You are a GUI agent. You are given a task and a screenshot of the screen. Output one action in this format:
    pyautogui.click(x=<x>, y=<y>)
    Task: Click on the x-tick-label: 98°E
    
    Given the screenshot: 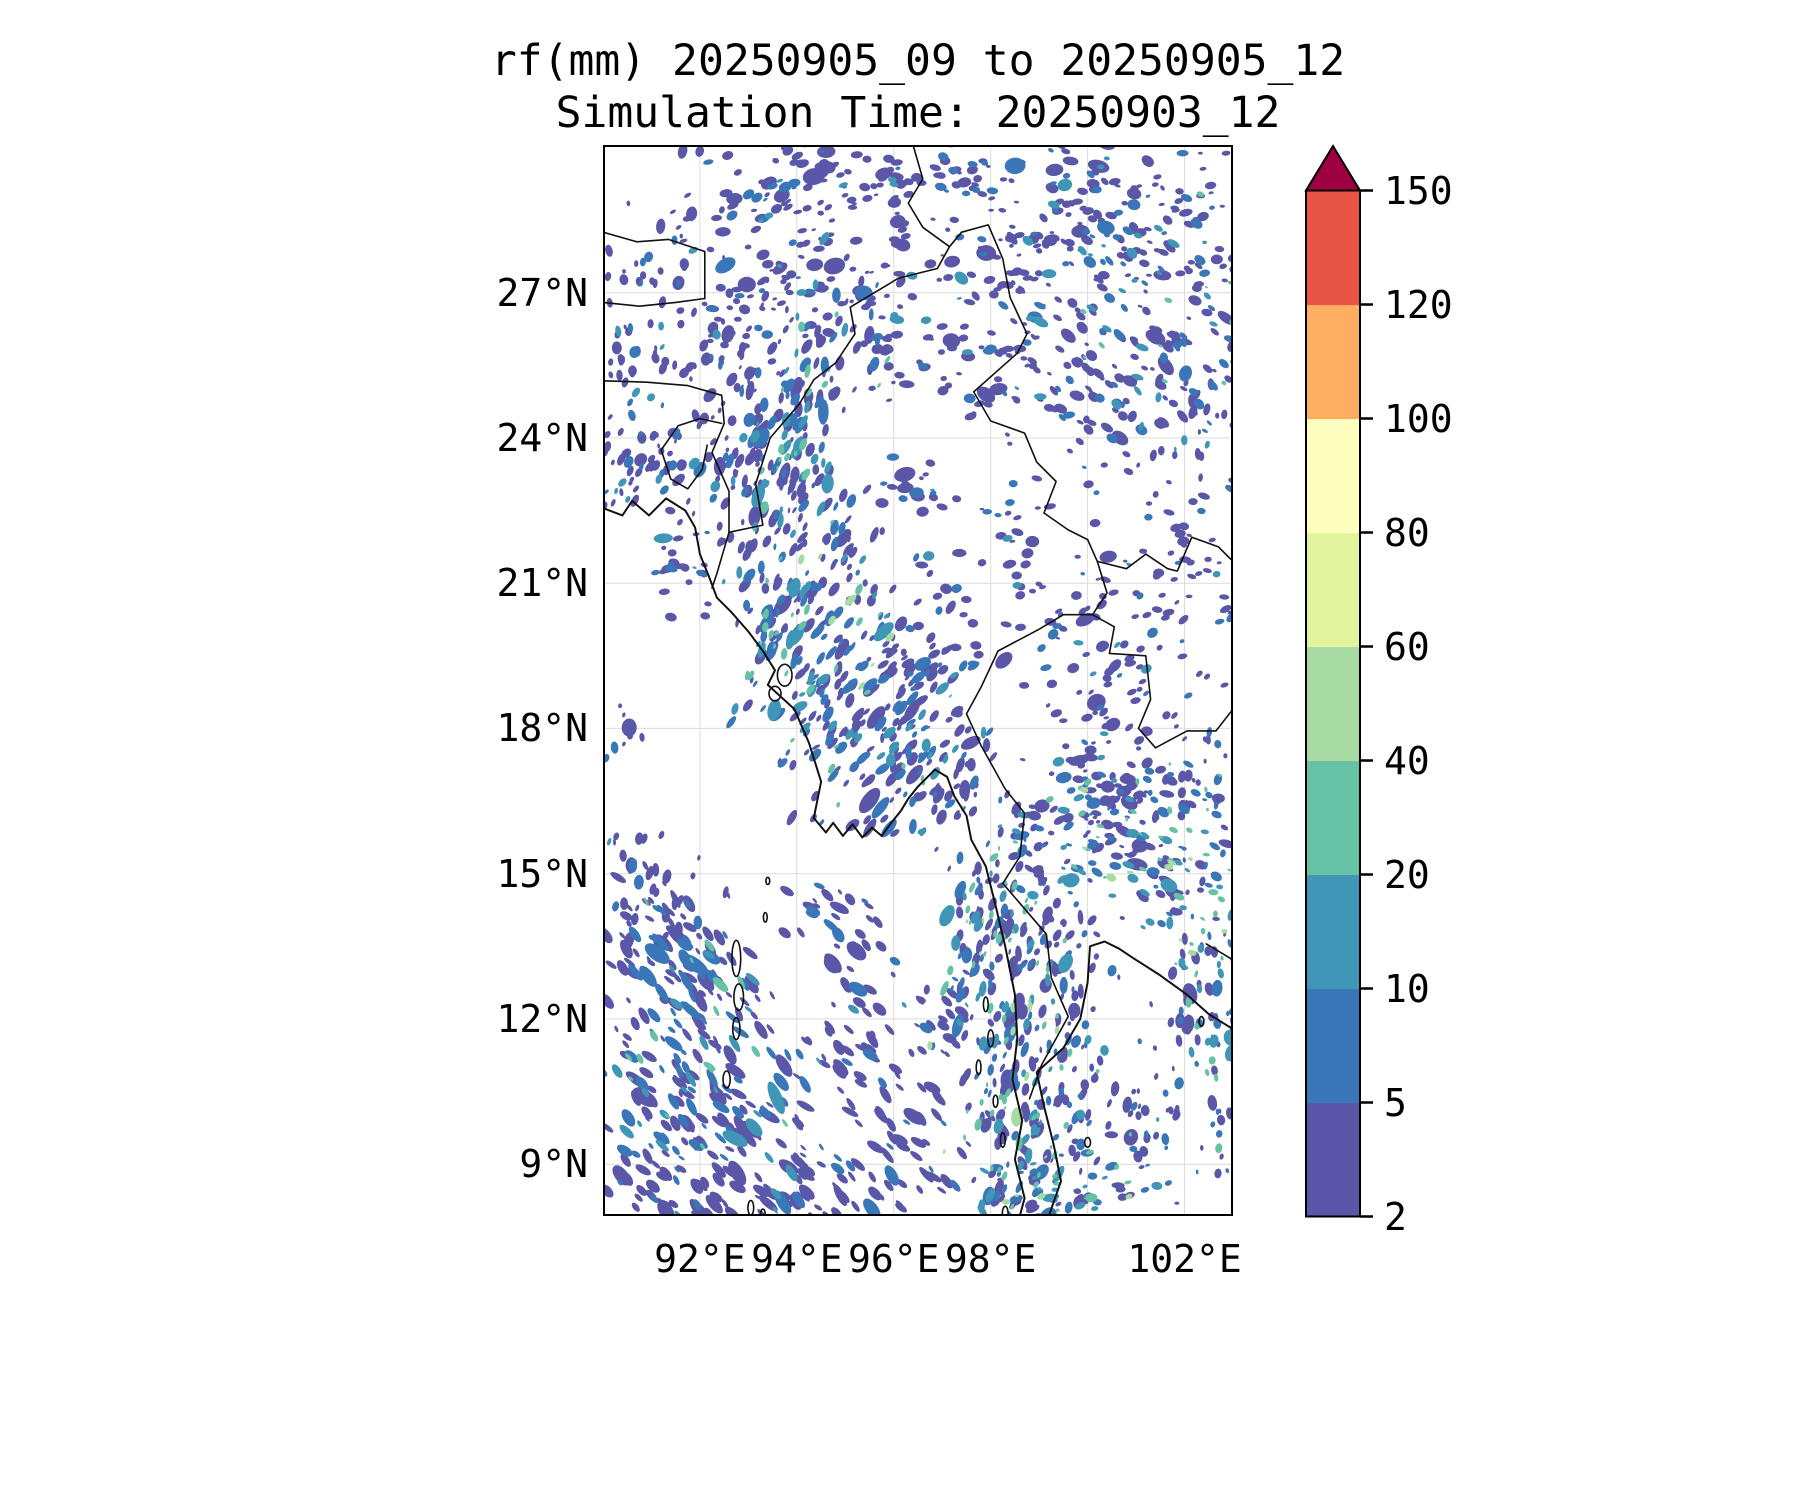 What is the action you would take?
    pyautogui.click(x=990, y=1259)
    